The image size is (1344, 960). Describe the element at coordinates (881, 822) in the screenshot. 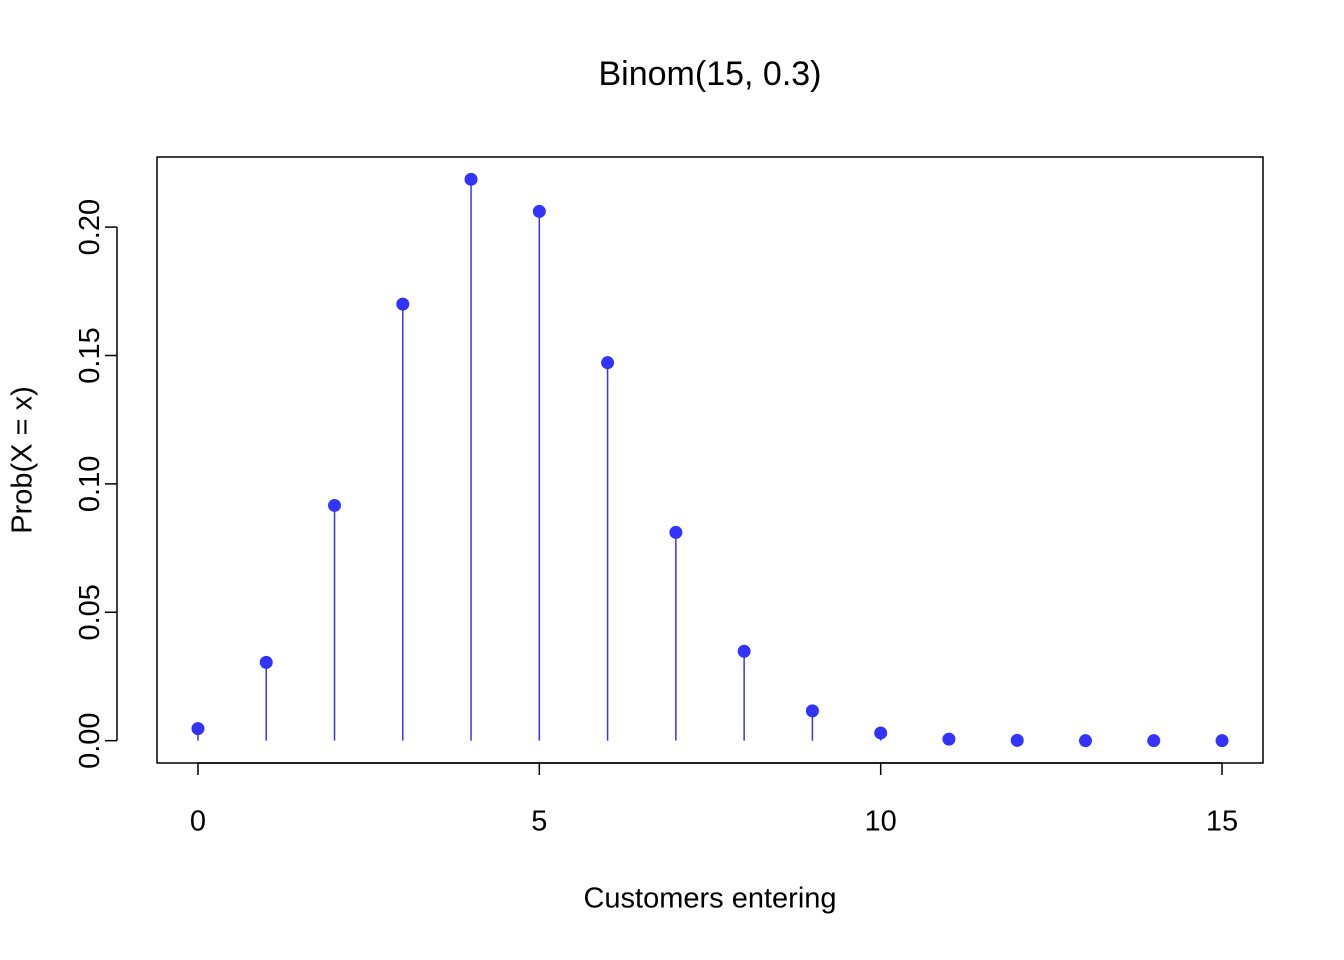

I see `x-tick-label: 10` at that location.